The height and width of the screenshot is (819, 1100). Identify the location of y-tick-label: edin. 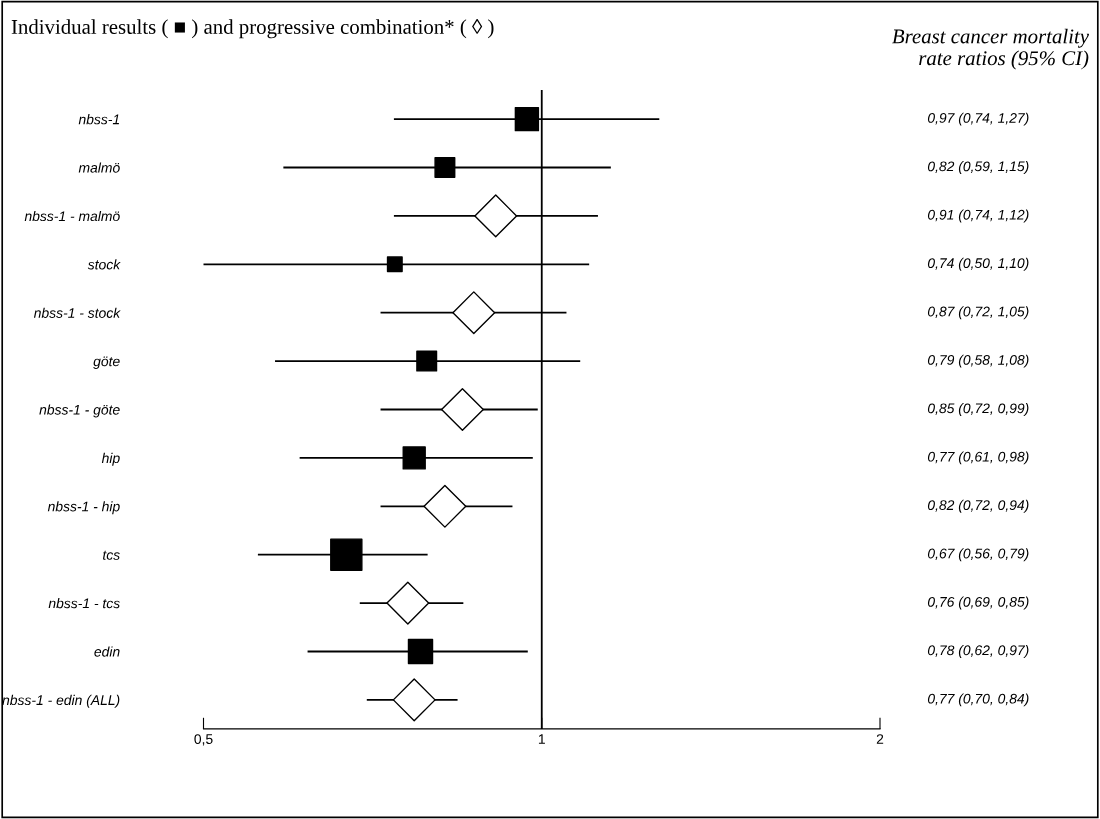
(107, 651).